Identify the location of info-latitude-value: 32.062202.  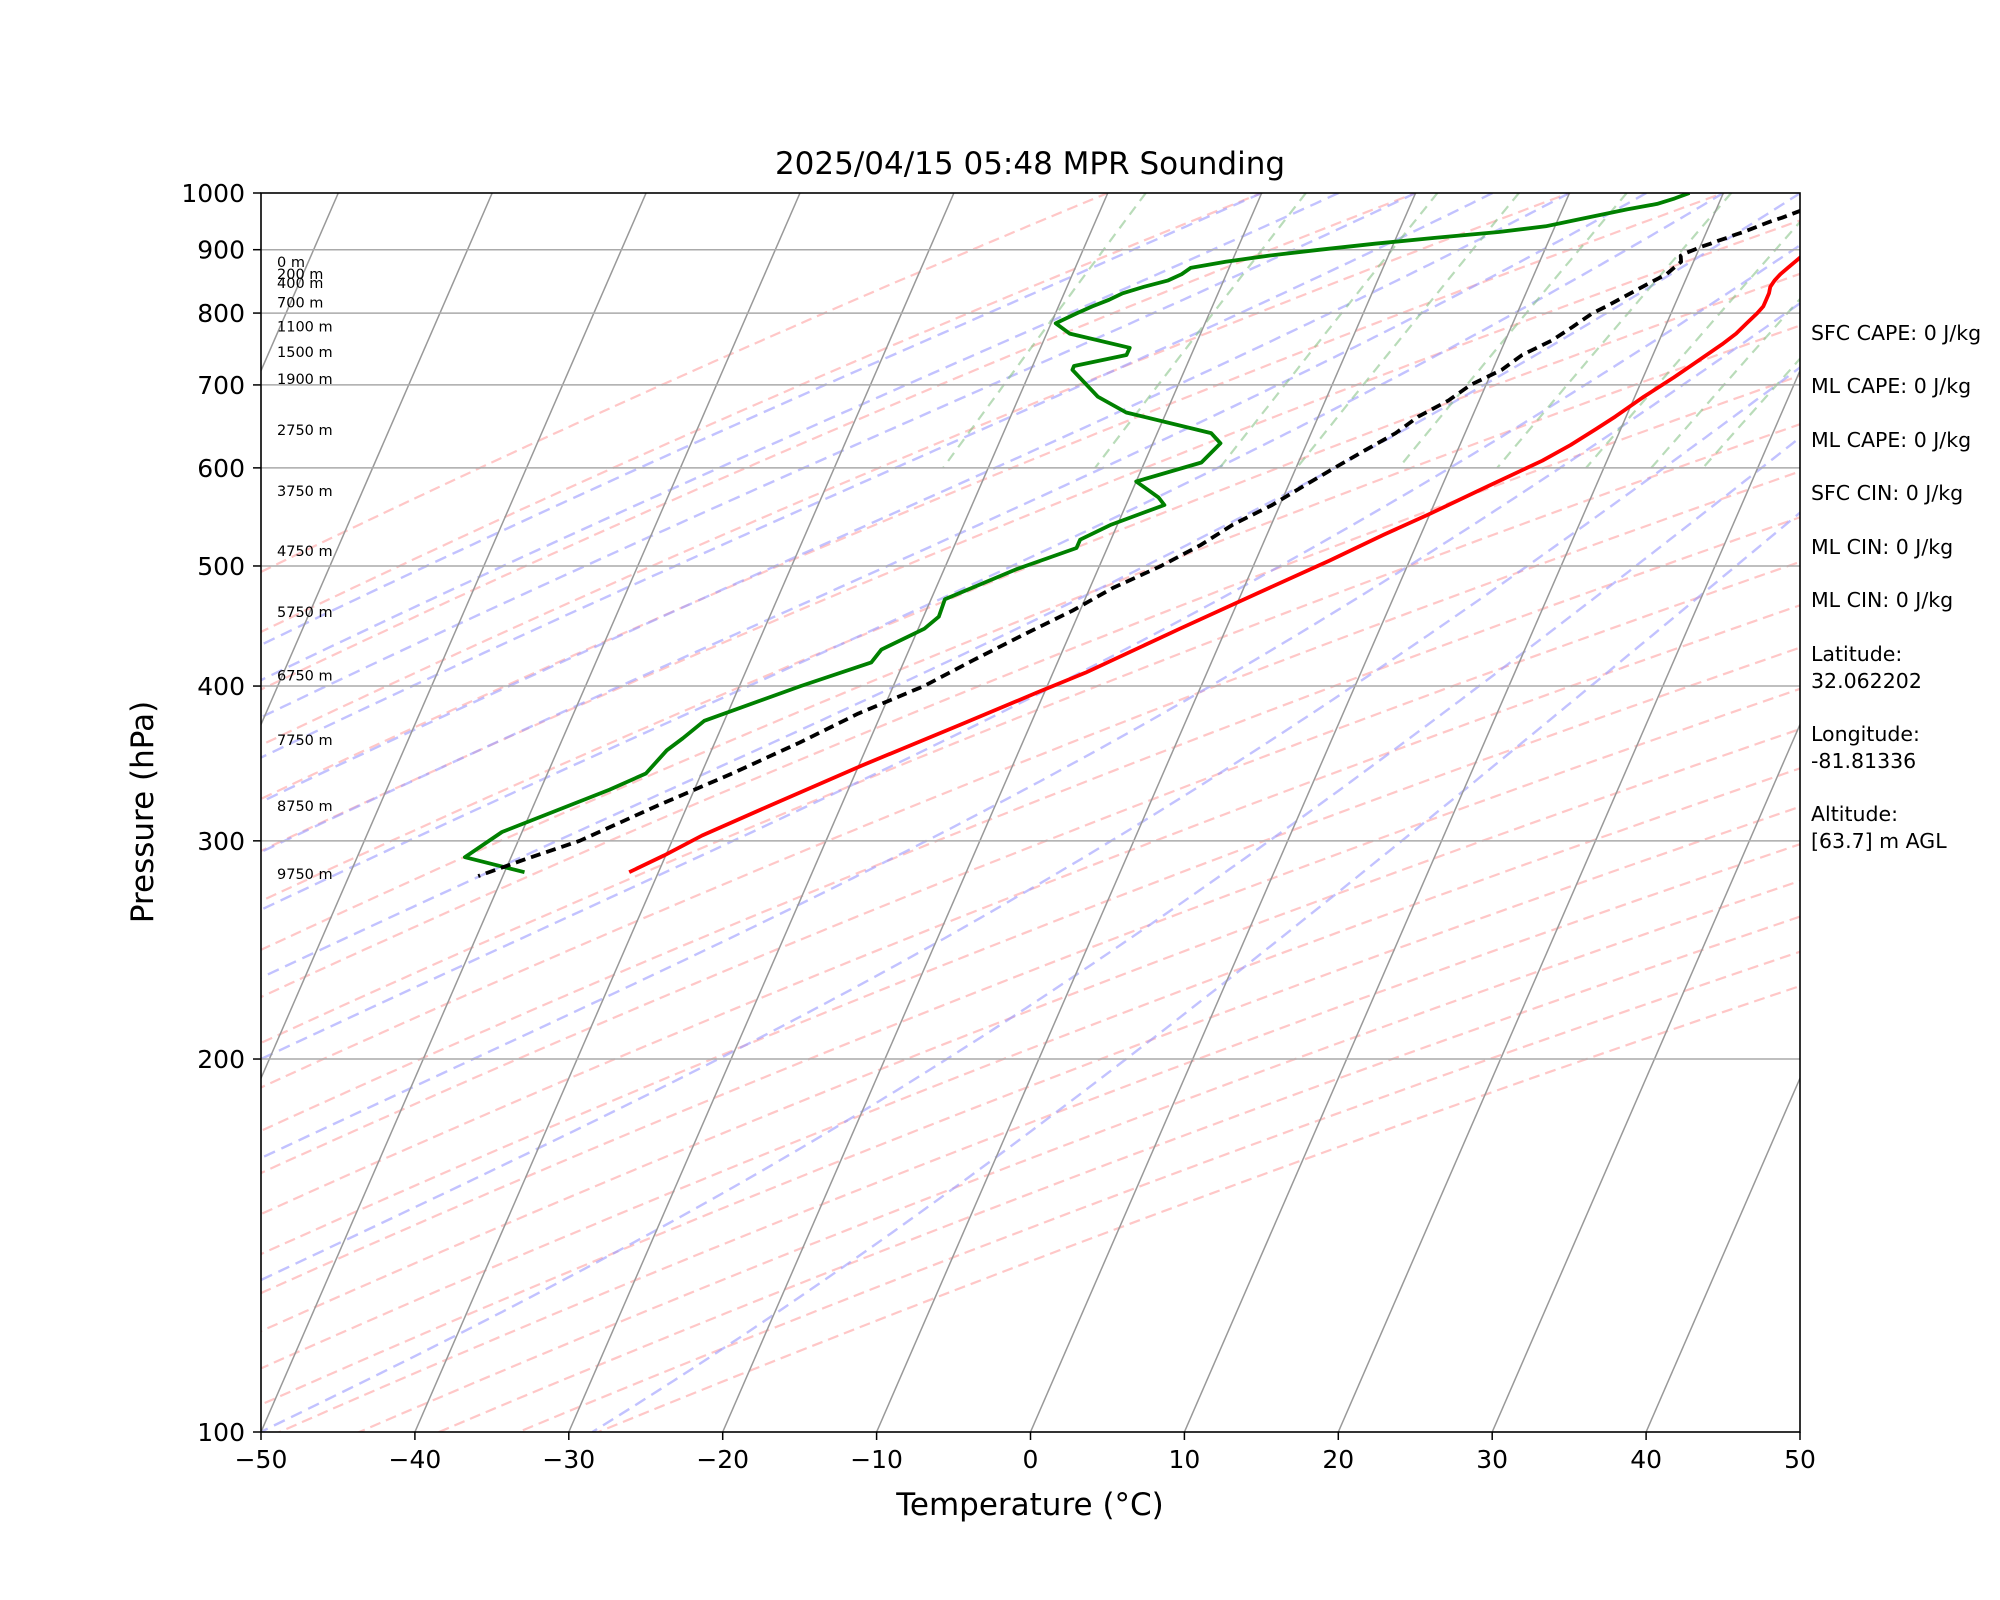
(1866, 681).